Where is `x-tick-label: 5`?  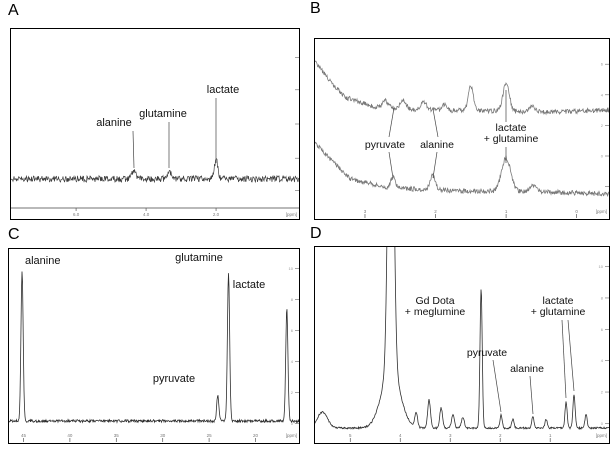 x-tick-label: 5 is located at coordinates (350, 435).